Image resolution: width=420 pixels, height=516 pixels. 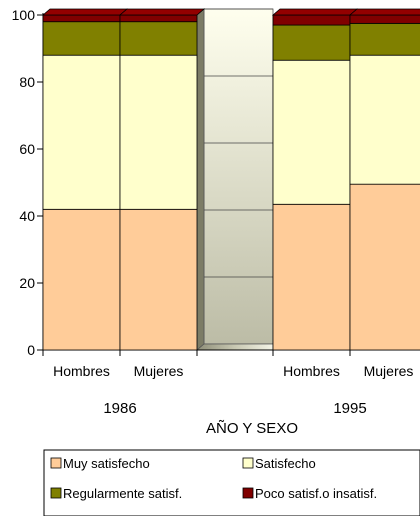 I want to click on group-label: 1986, so click(x=119, y=408).